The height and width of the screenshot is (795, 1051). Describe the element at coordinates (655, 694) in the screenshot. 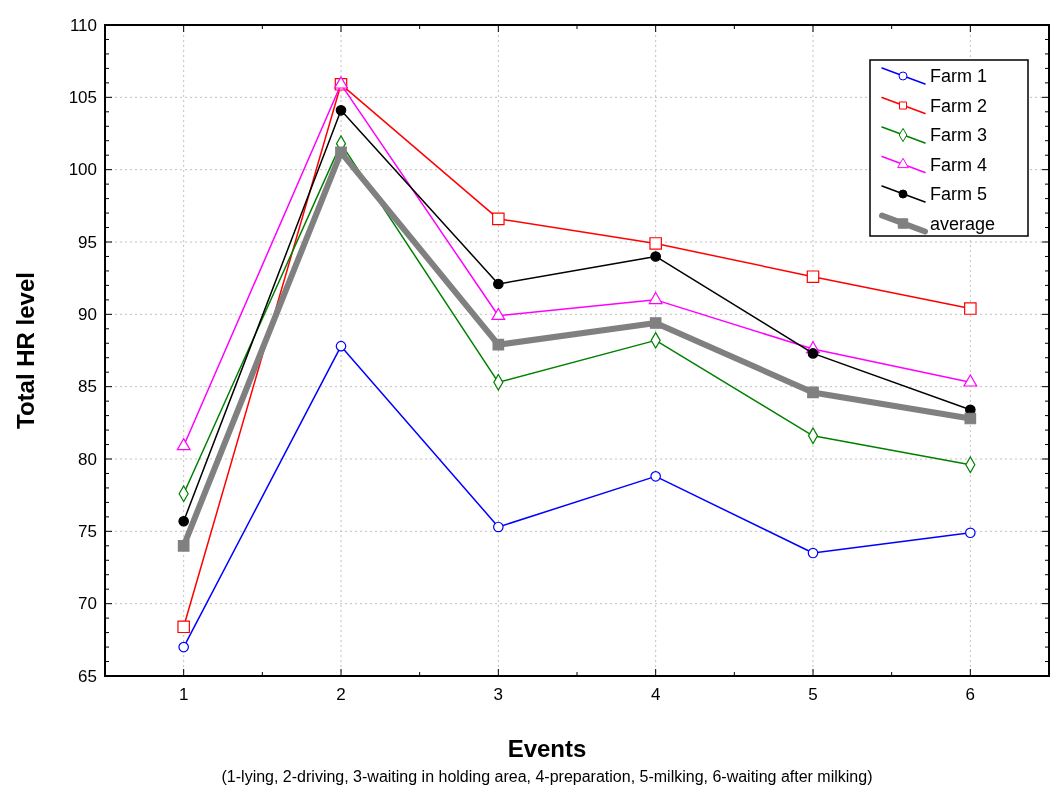

I see `x-tick-label: 4` at that location.